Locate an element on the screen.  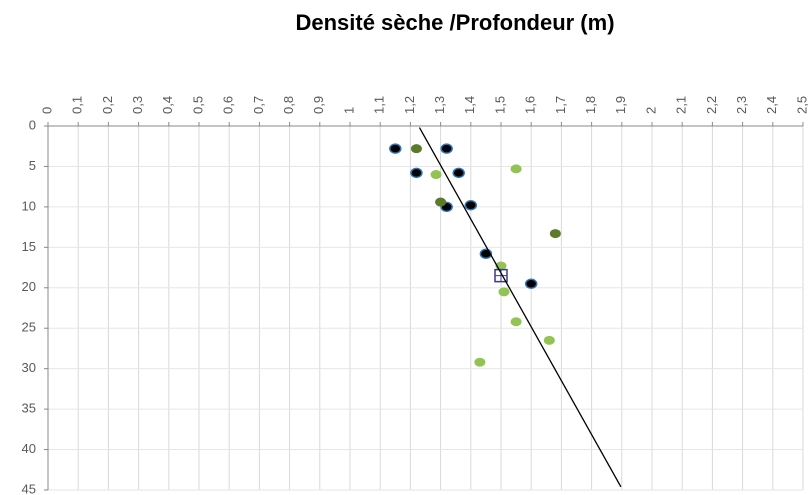
x-tick-label: 1,1 is located at coordinates (379, 105).